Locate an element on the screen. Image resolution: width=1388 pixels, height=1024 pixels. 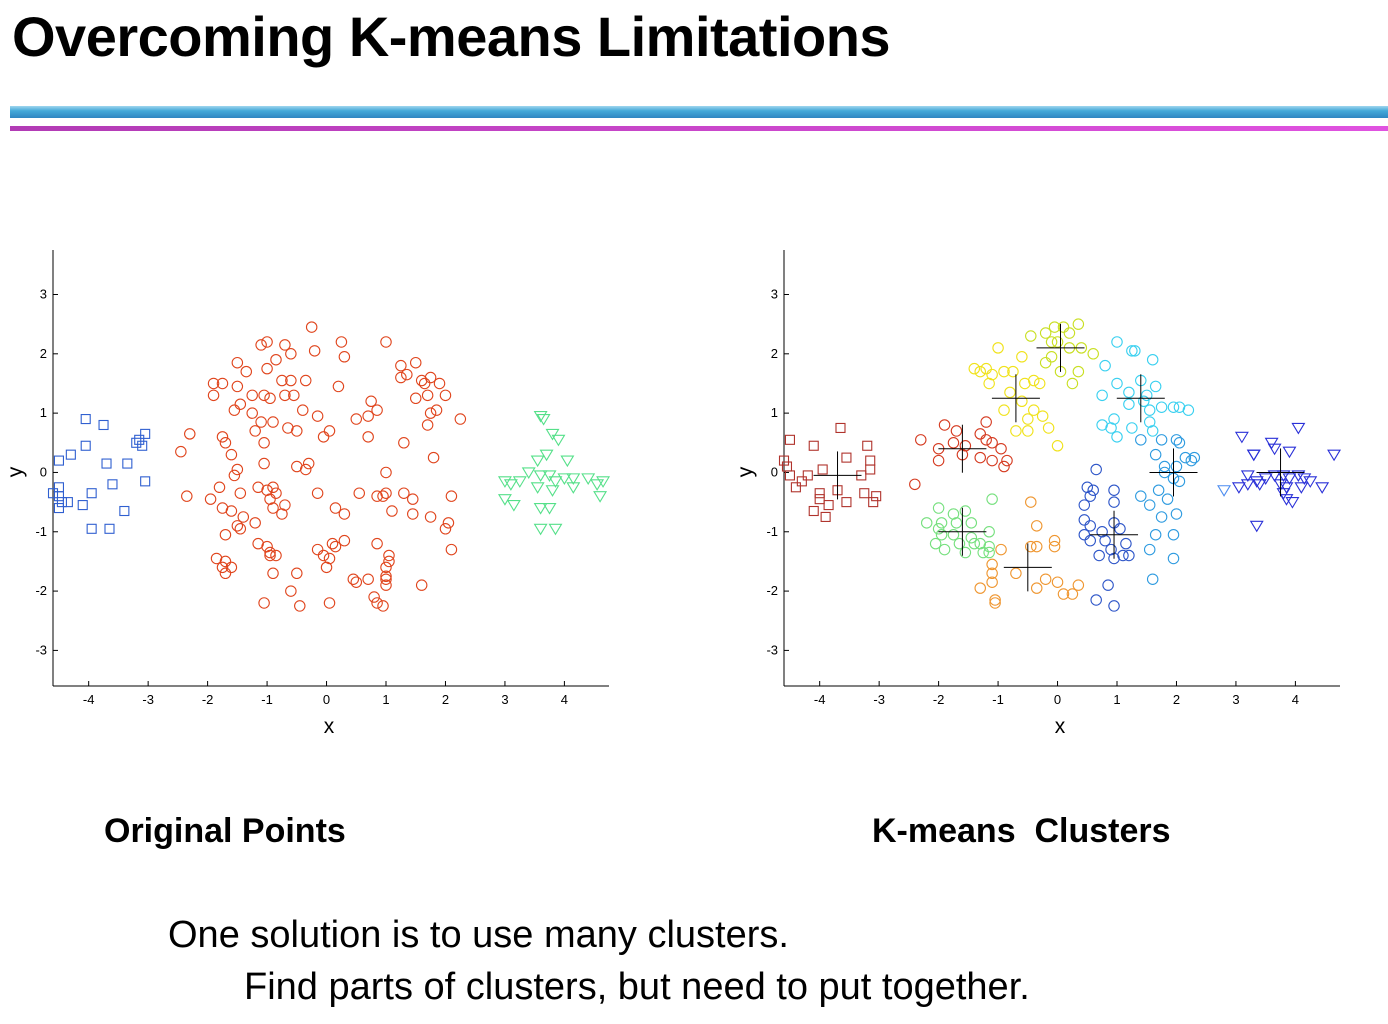
y-tick-label: 1 is located at coordinates (774, 412).